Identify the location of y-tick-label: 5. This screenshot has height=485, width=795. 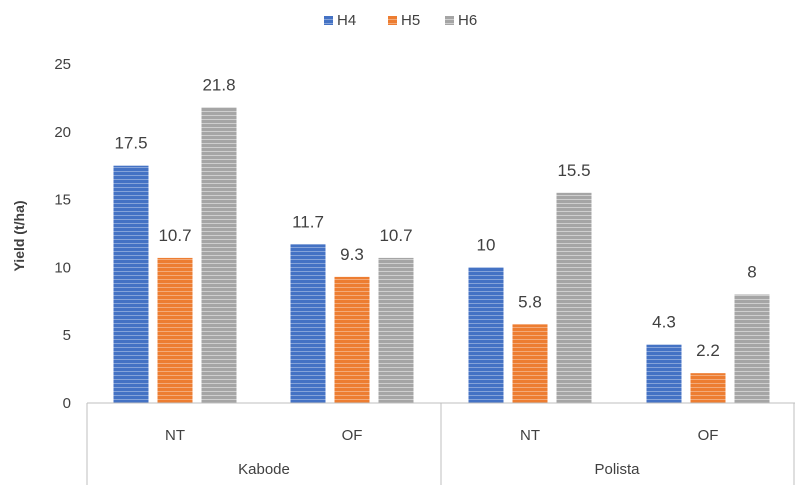
(67, 335).